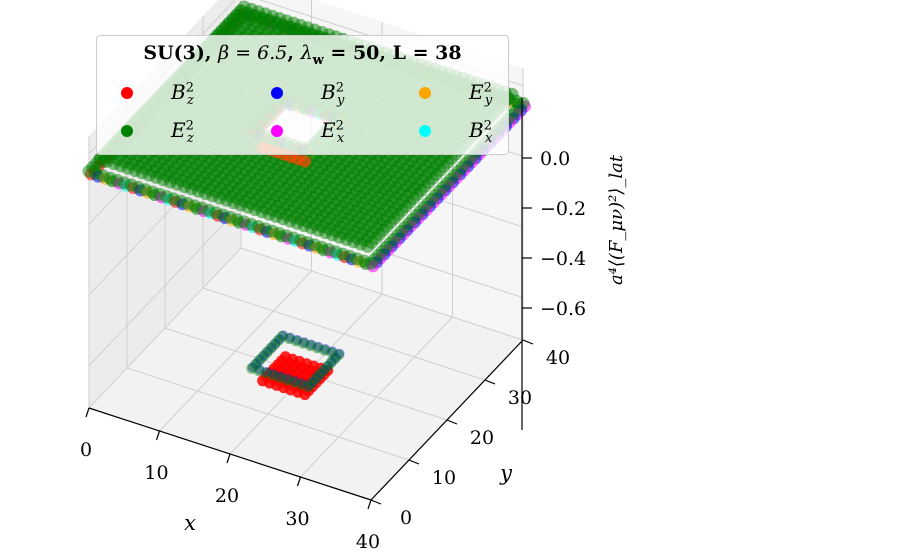 The width and height of the screenshot is (897, 553). What do you see at coordinates (182, 94) in the screenshot?
I see `legend-label: B2z` at bounding box center [182, 94].